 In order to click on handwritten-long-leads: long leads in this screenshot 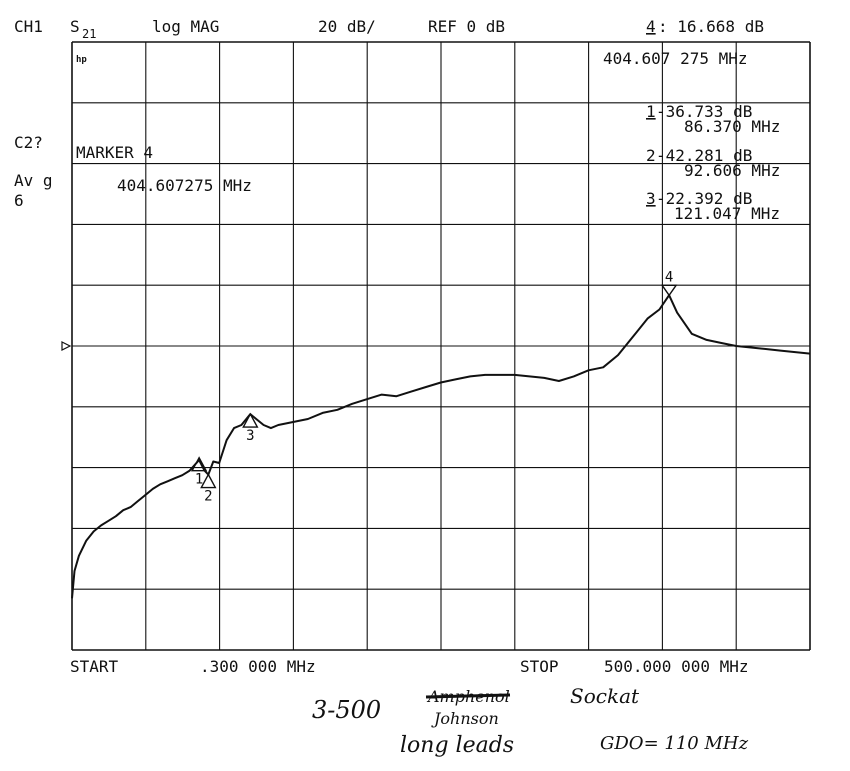, I will do `click(457, 745)`.